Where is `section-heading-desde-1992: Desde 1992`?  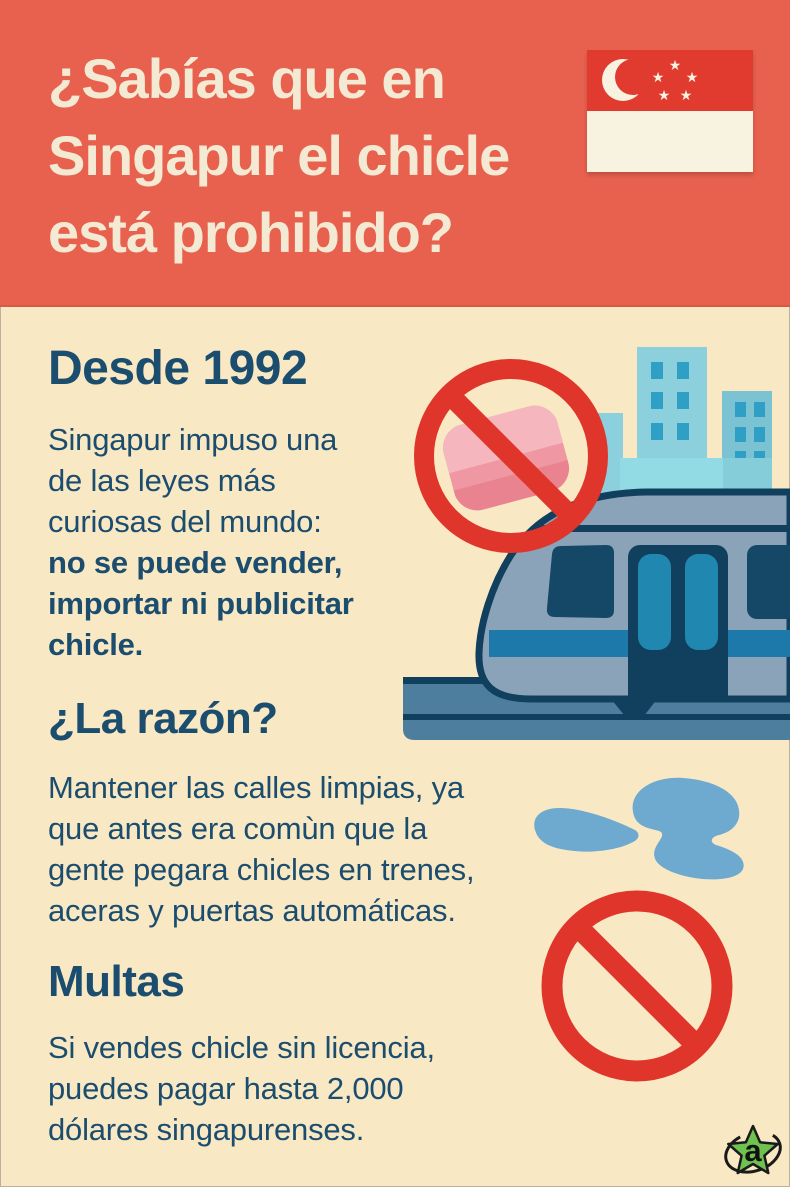
section-heading-desde-1992: Desde 1992 is located at coordinates (178, 368).